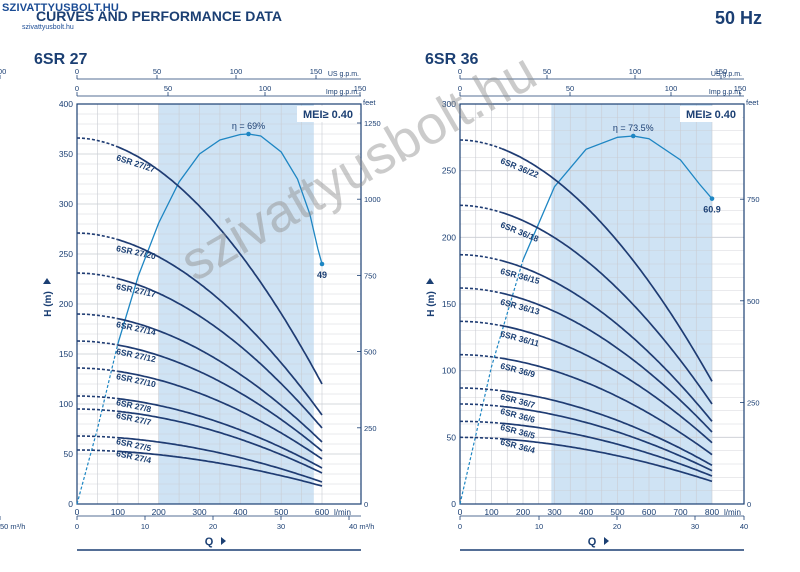  What do you see at coordinates (213, 526) in the screenshot?
I see `m3h-tick-label: 20` at bounding box center [213, 526].